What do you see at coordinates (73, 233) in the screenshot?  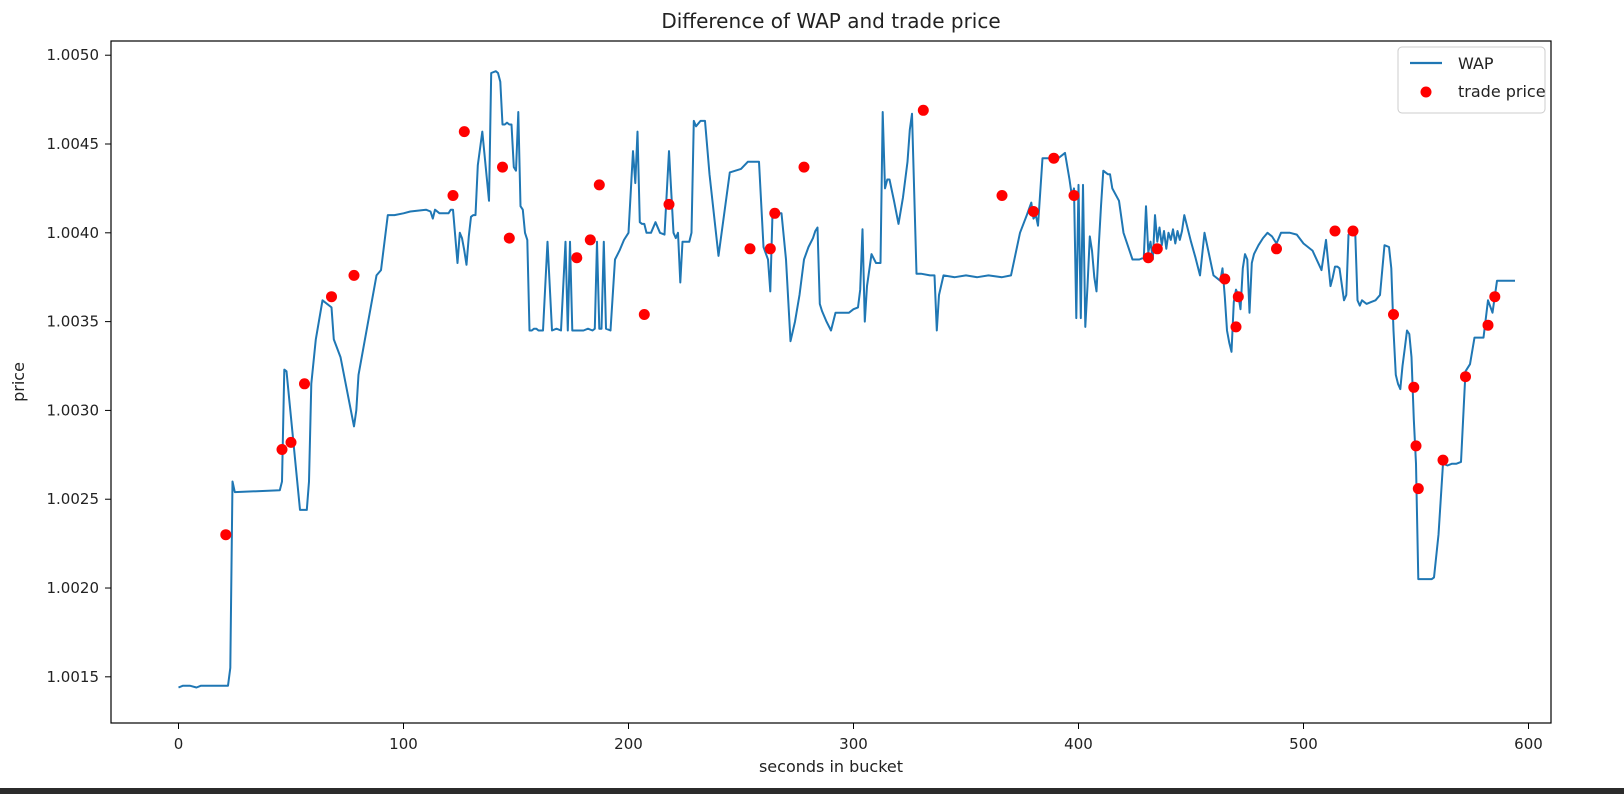 I see `y-tick-label: 1.0040` at bounding box center [73, 233].